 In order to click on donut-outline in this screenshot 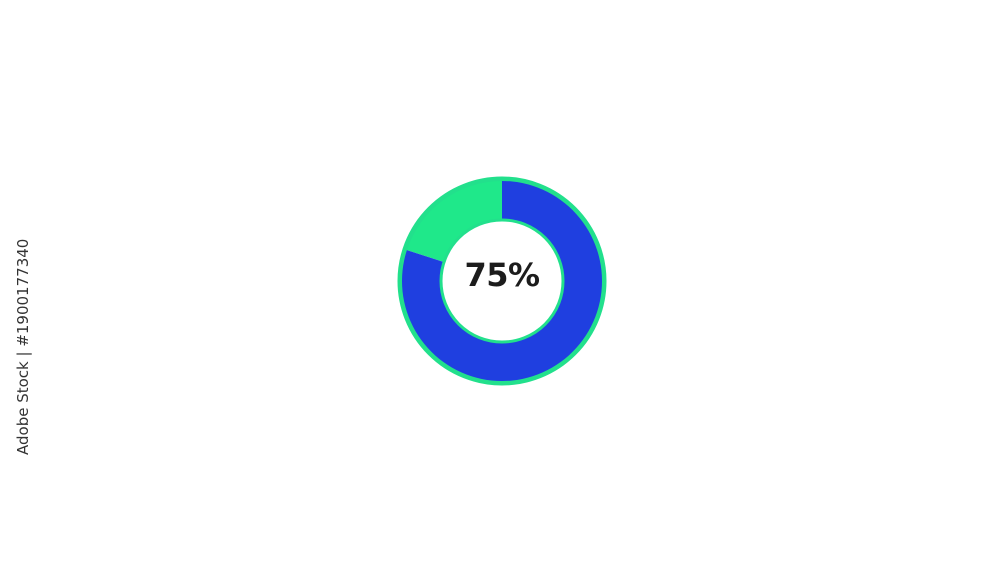, I will do `click(502, 281)`.